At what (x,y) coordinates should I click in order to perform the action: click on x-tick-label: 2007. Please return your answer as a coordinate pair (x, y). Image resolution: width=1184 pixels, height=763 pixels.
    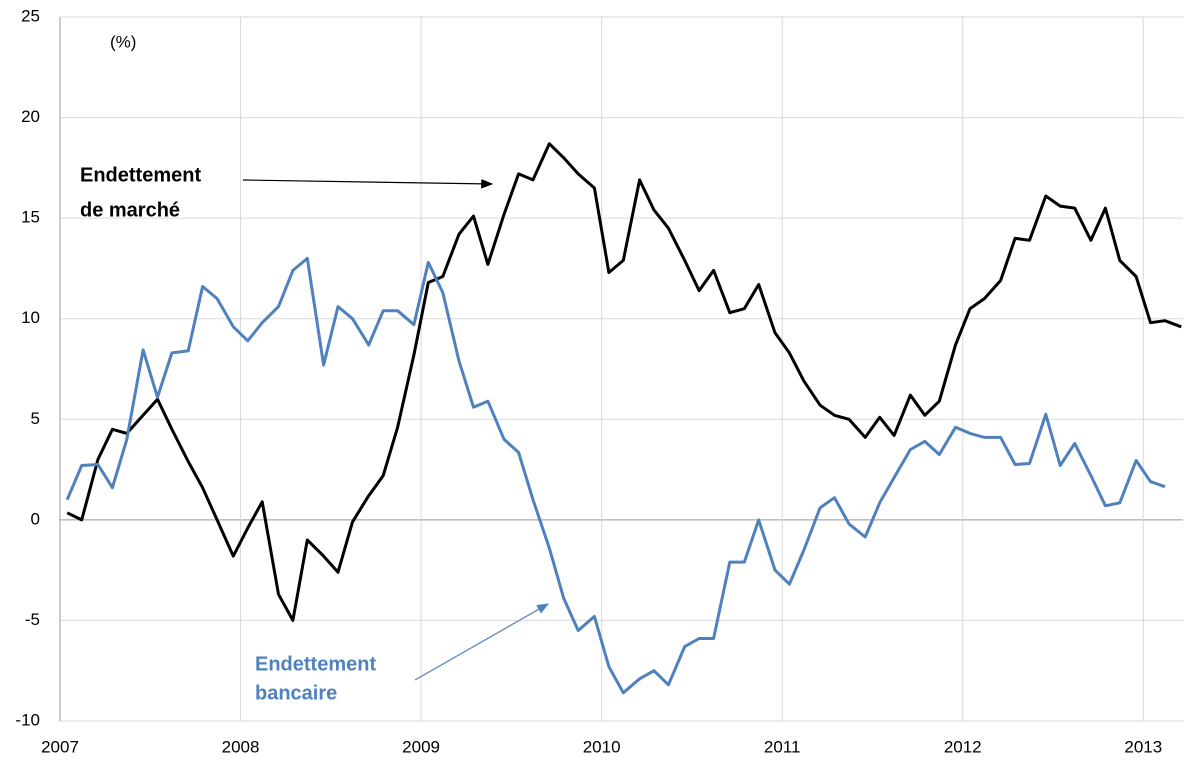
    Looking at the image, I should click on (60, 746).